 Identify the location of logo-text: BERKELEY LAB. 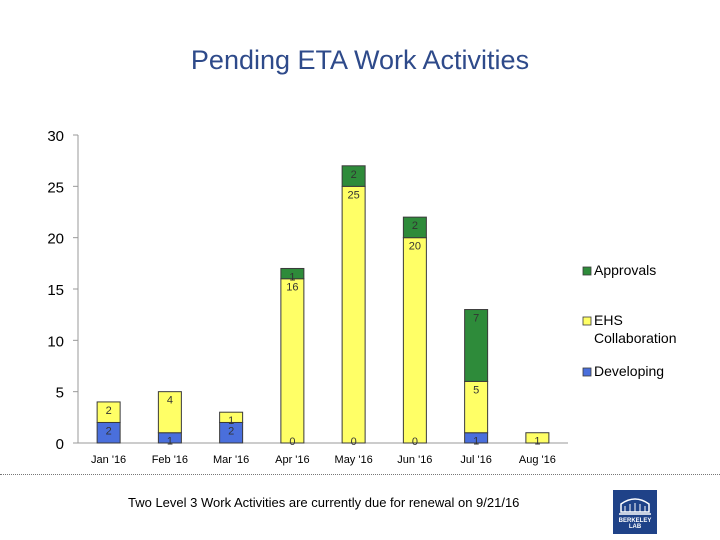
(635, 524).